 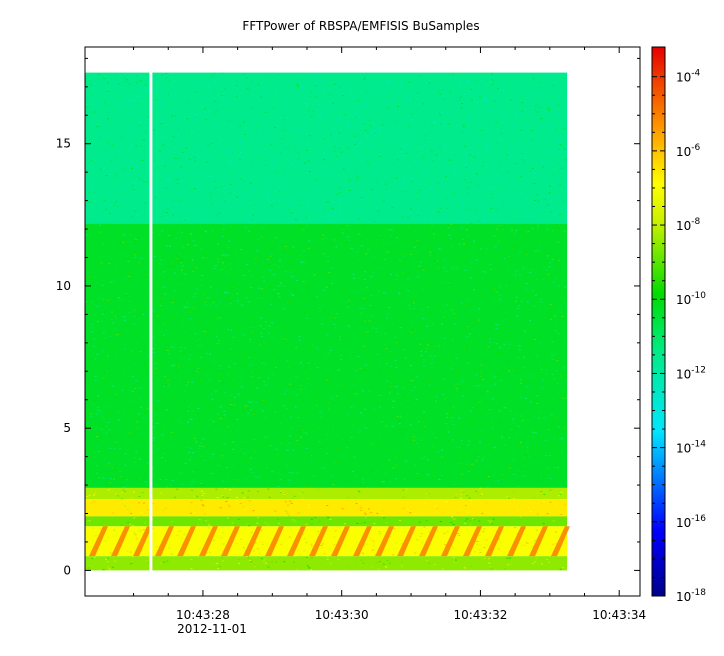 What do you see at coordinates (342, 615) in the screenshot?
I see `x-tick-label: 10:43:30` at bounding box center [342, 615].